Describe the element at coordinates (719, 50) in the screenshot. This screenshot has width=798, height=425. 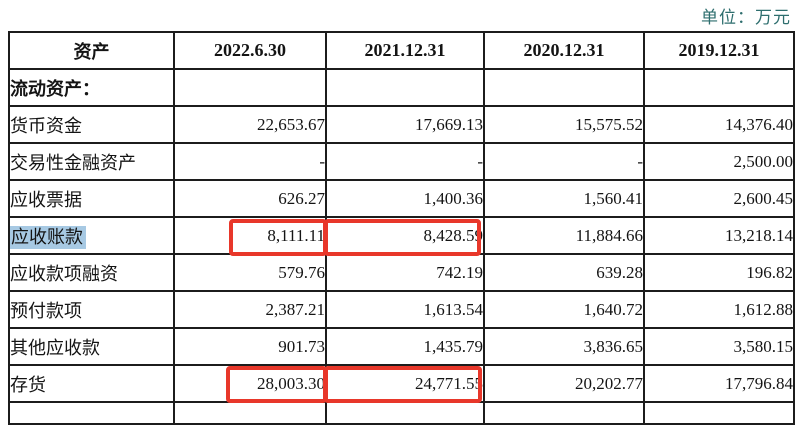
I see `column-header-2019-12-31: 2019.12.31` at that location.